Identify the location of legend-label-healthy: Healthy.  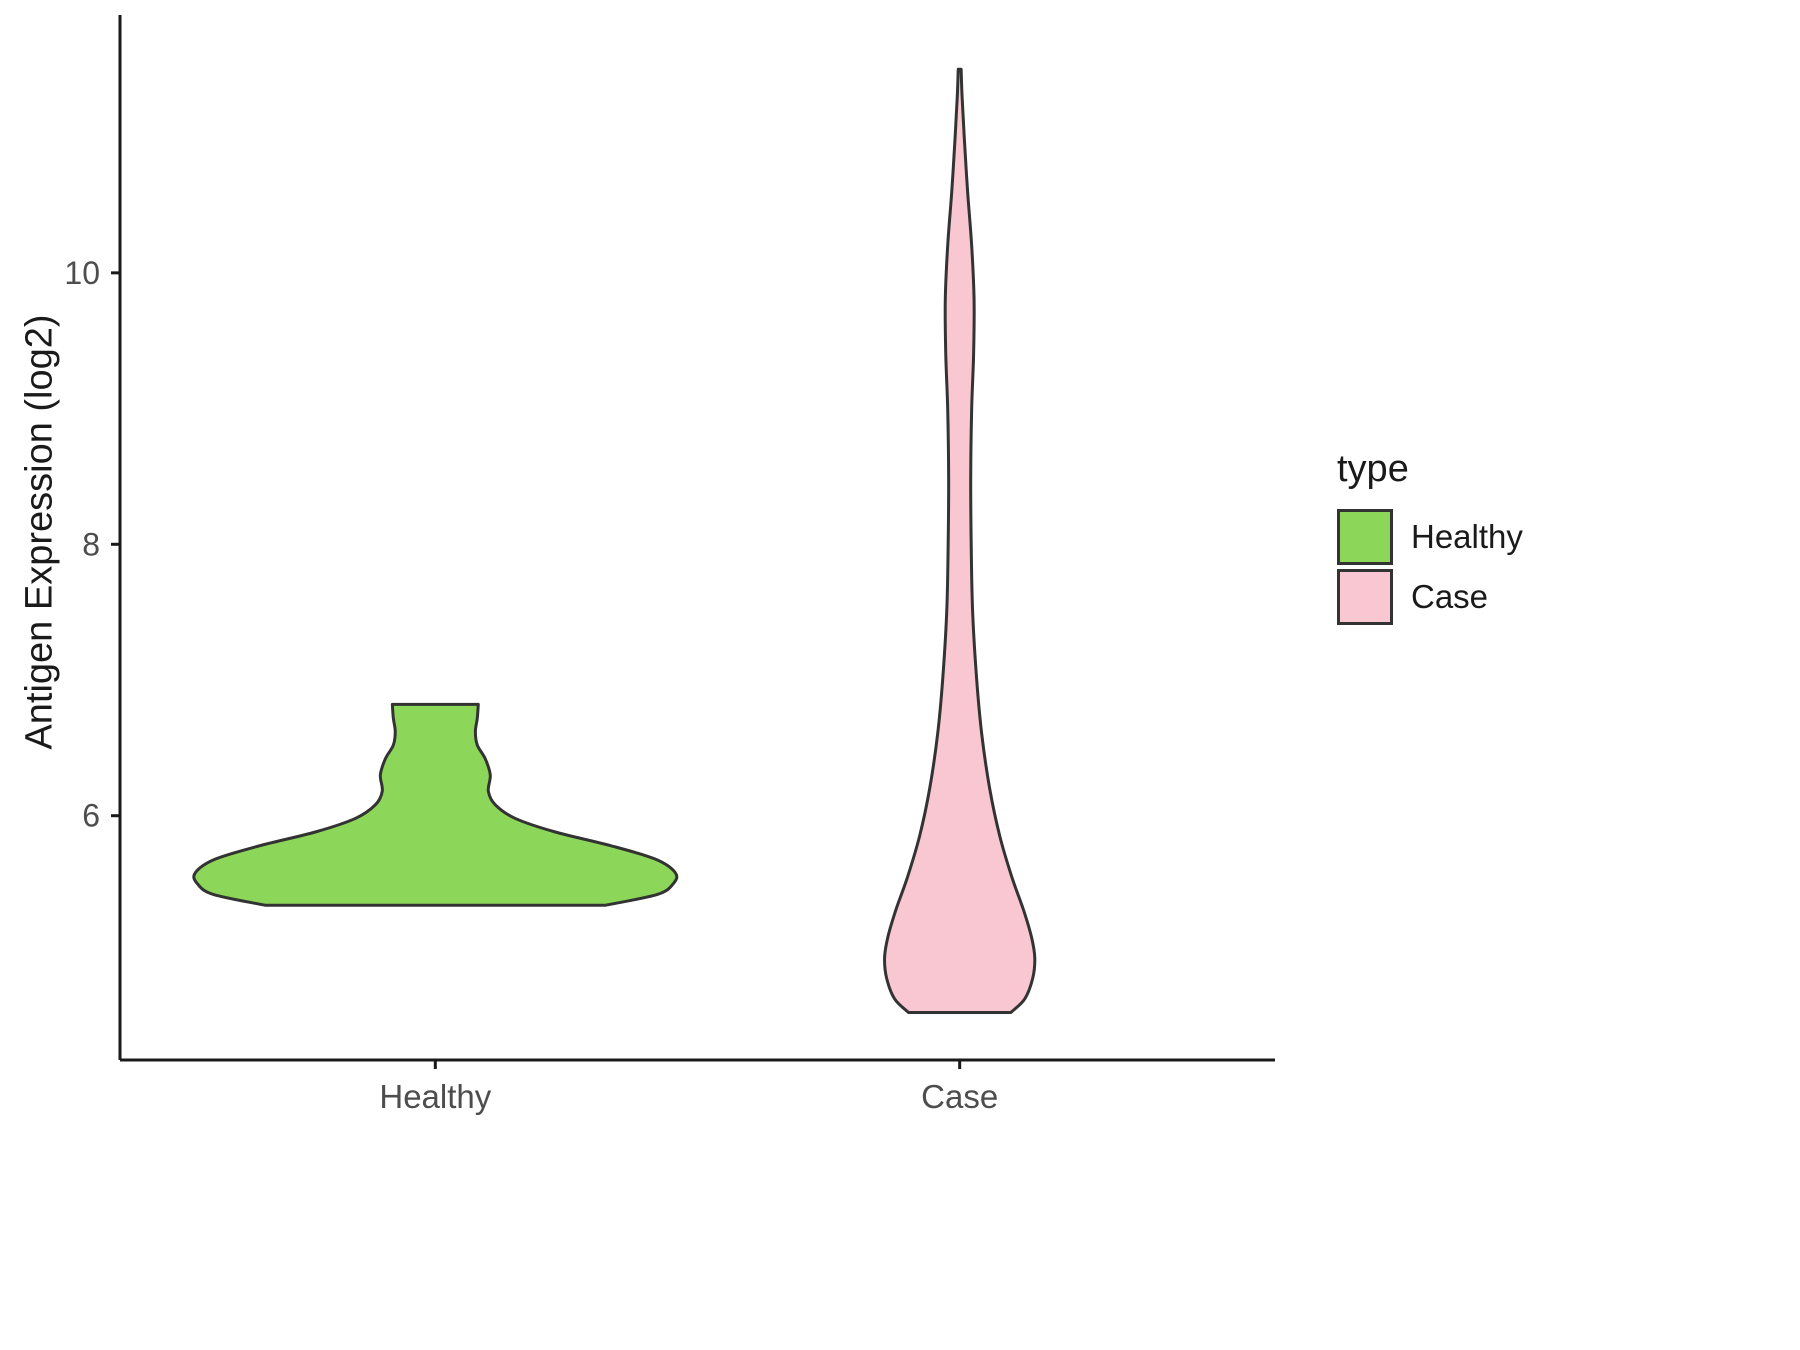
(1467, 536).